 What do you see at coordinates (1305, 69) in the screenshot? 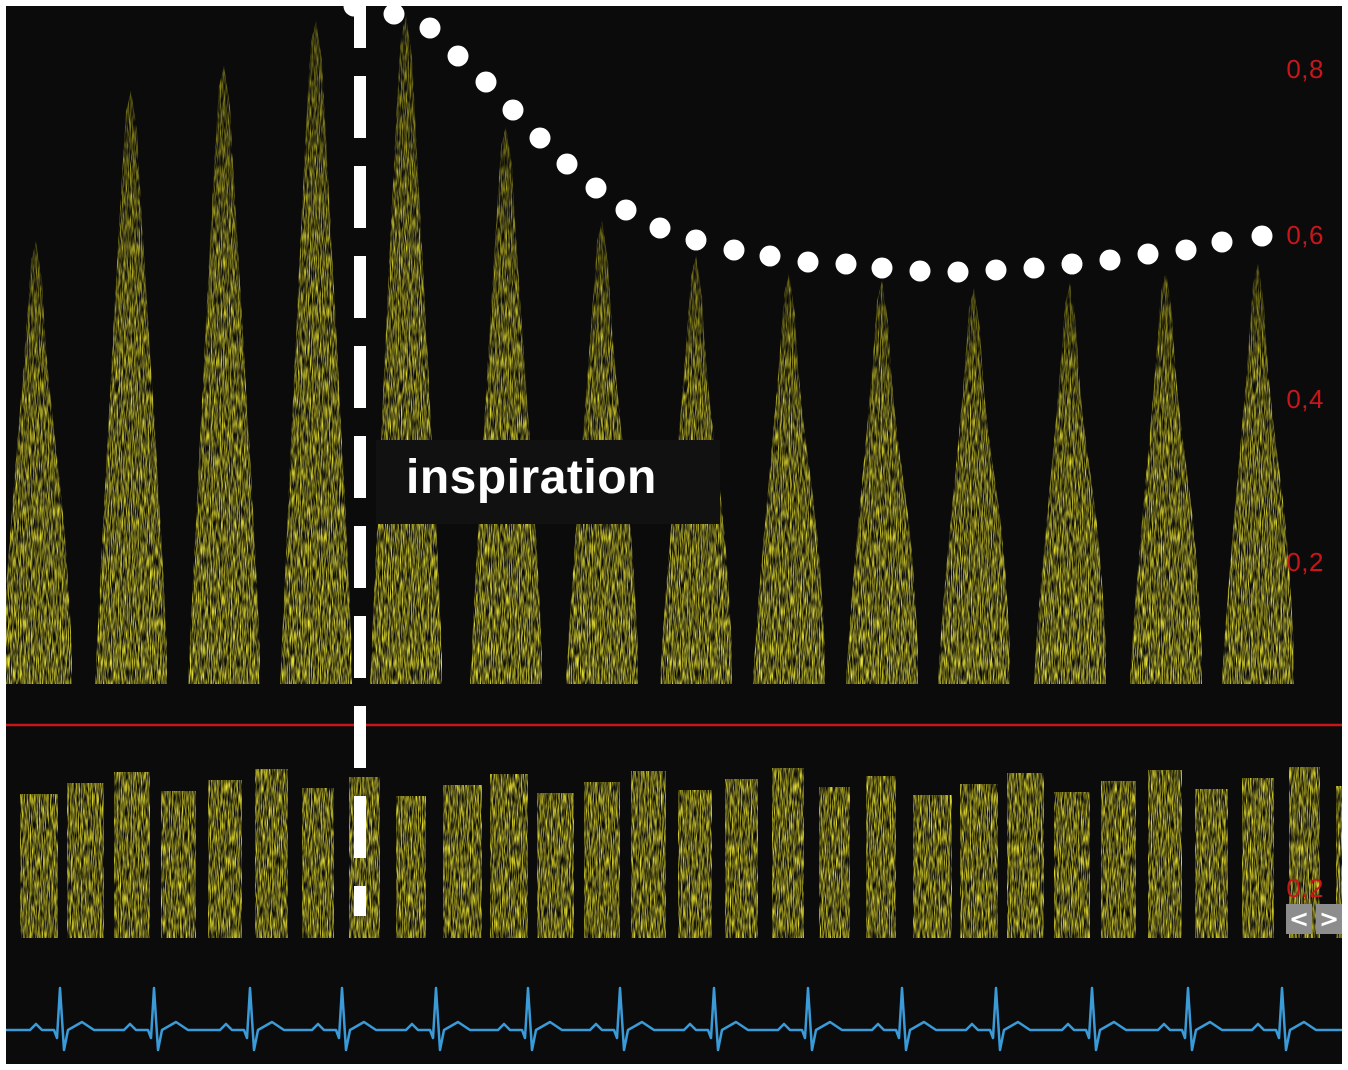
I see `scale-label-0-8: 0,8` at bounding box center [1305, 69].